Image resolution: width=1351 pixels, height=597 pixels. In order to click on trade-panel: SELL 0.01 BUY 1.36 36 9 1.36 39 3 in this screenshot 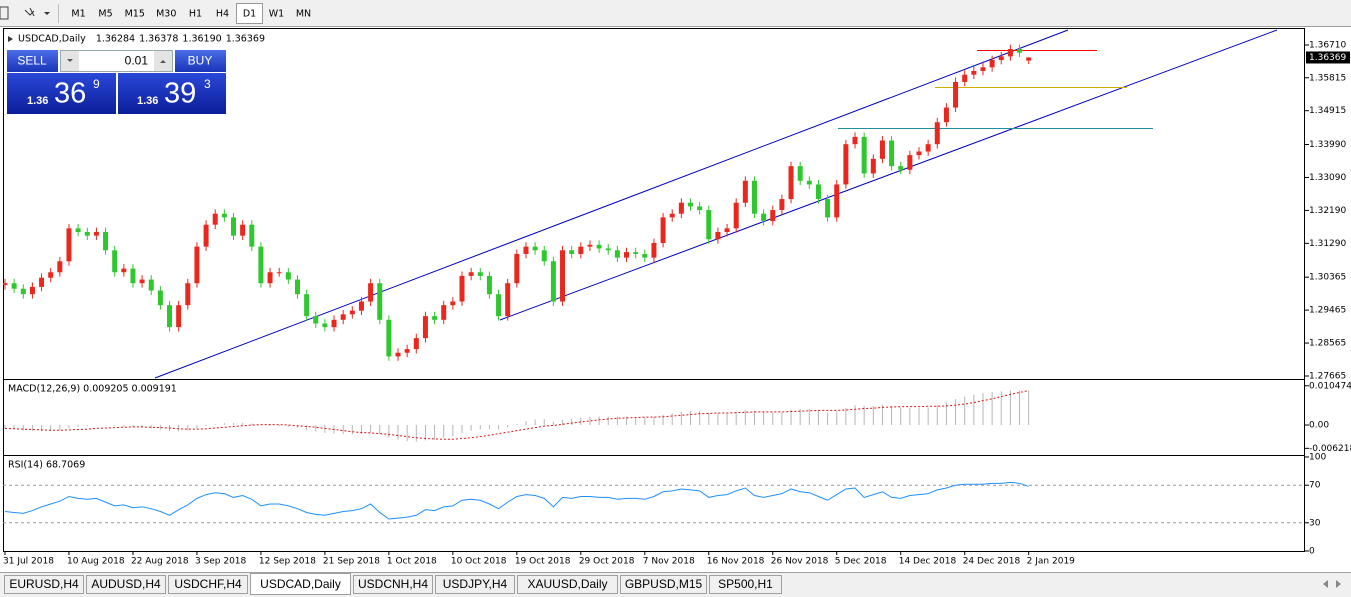, I will do `click(116, 82)`.